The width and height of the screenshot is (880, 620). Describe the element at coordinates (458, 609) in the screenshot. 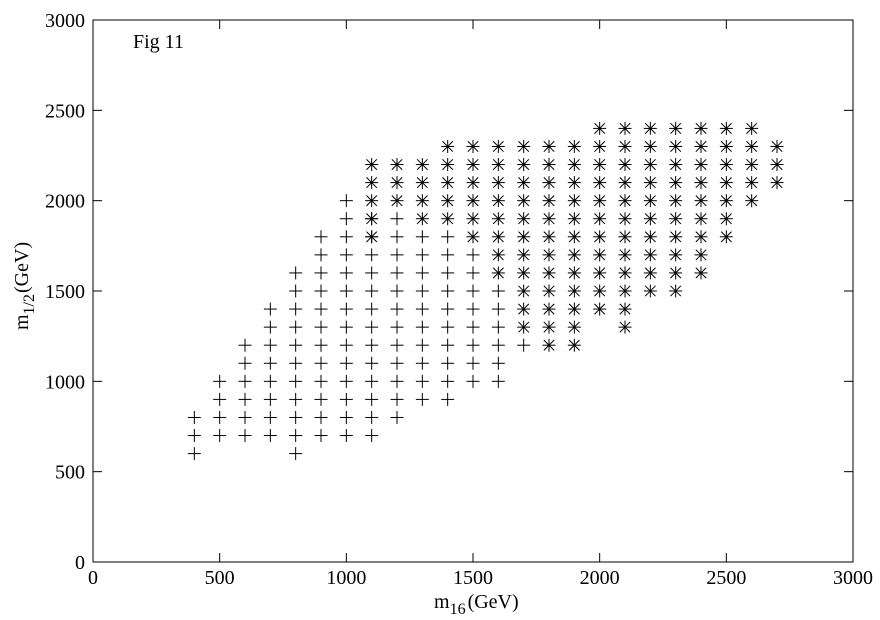

I see `x-axis-label-sub: 16` at that location.